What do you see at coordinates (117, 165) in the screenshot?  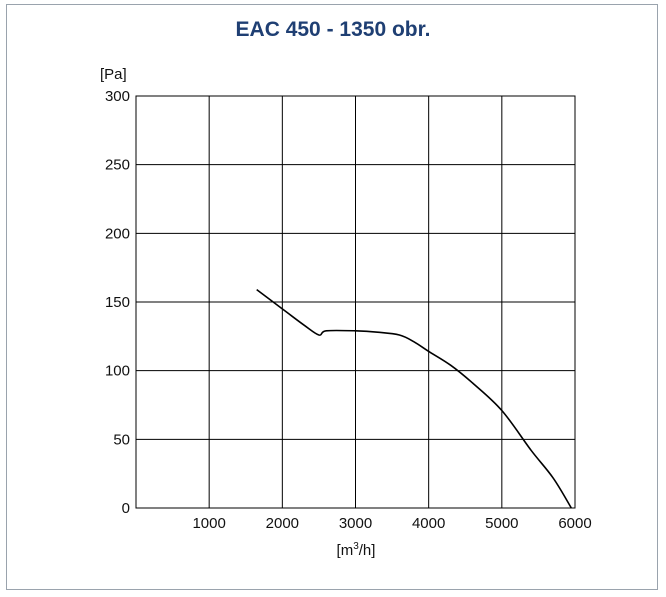 I see `y-tick-label: 250` at bounding box center [117, 165].